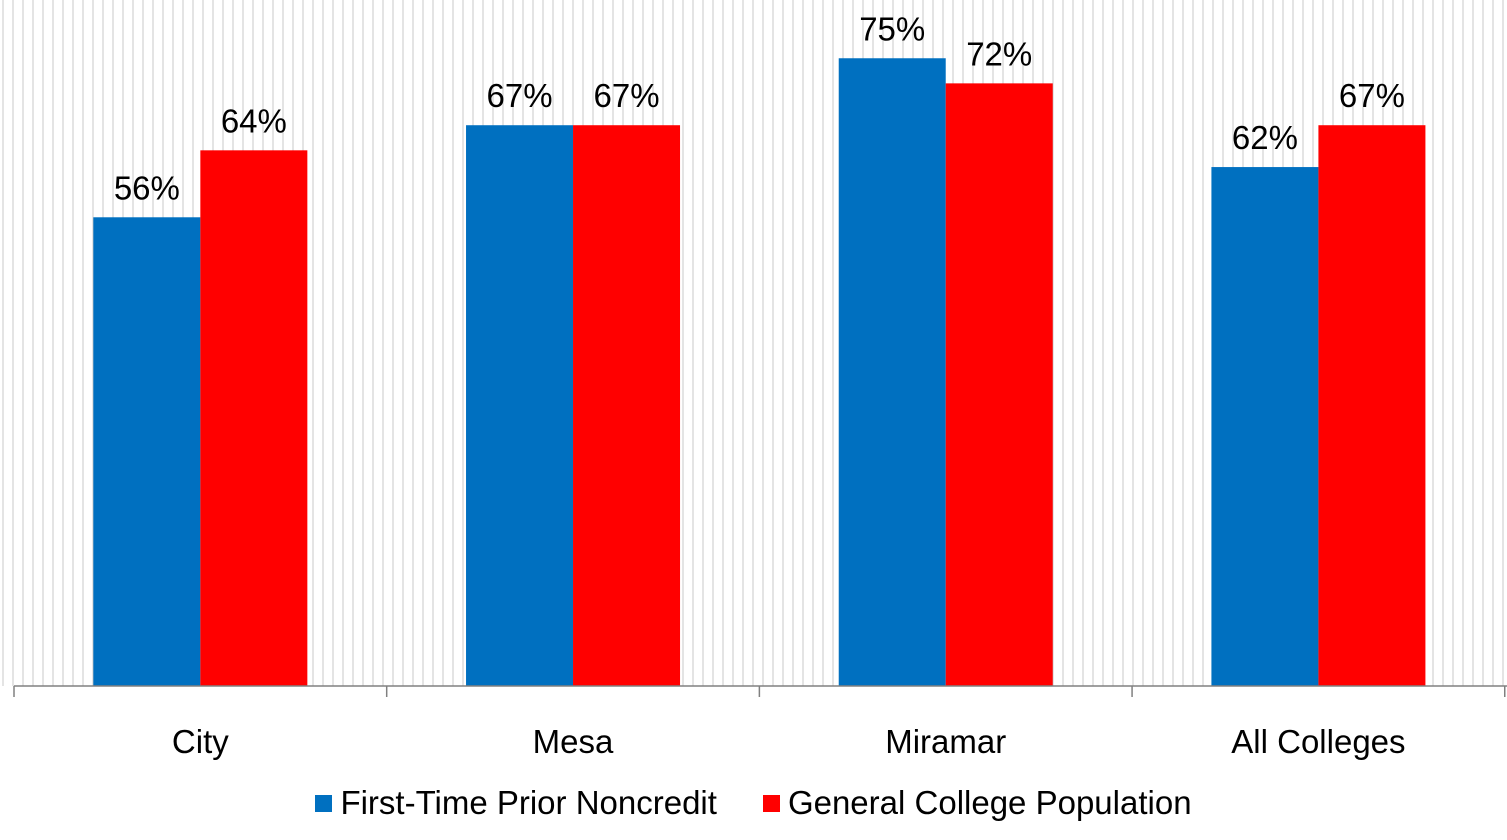 This screenshot has height=840, width=1507. I want to click on legend-item-series-1: First-Time Prior Noncredit, so click(516, 803).